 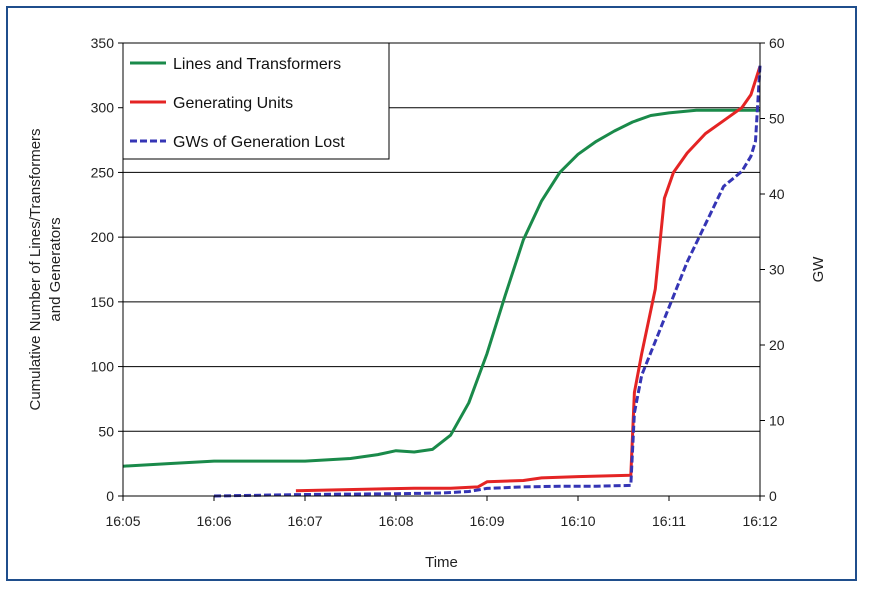 What do you see at coordinates (486, 521) in the screenshot?
I see `x-tick-label-4: 16:09` at bounding box center [486, 521].